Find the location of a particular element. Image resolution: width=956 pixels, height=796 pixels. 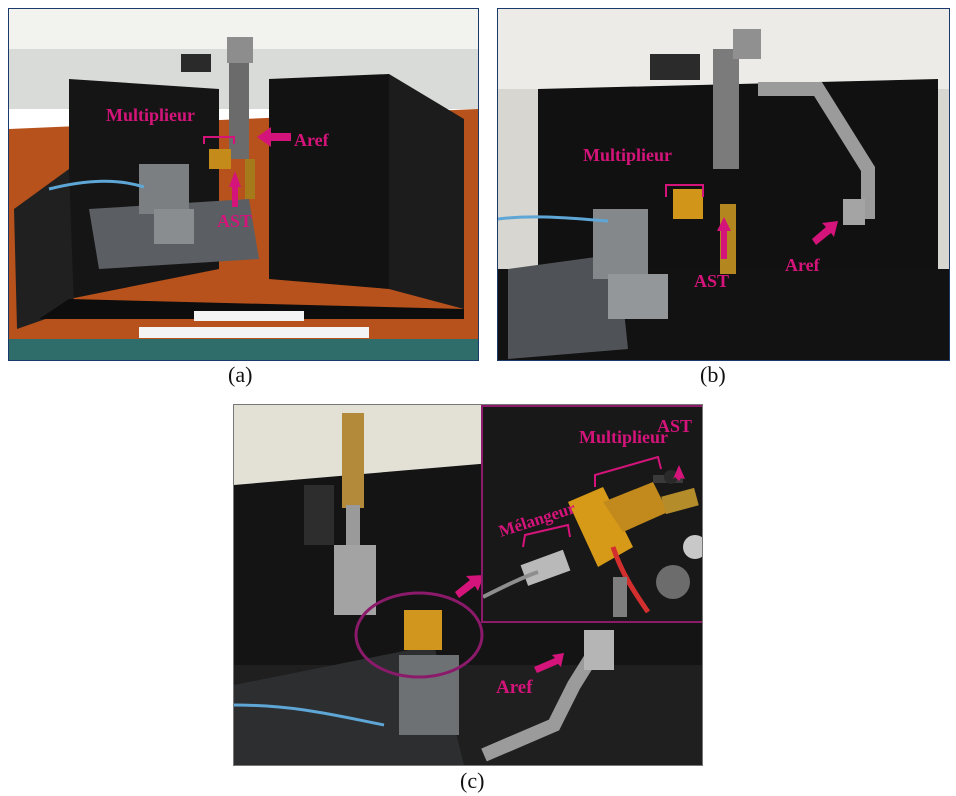

zoom-inset-scene: Multiplieur AST Mélangeur is located at coordinates (592, 514).